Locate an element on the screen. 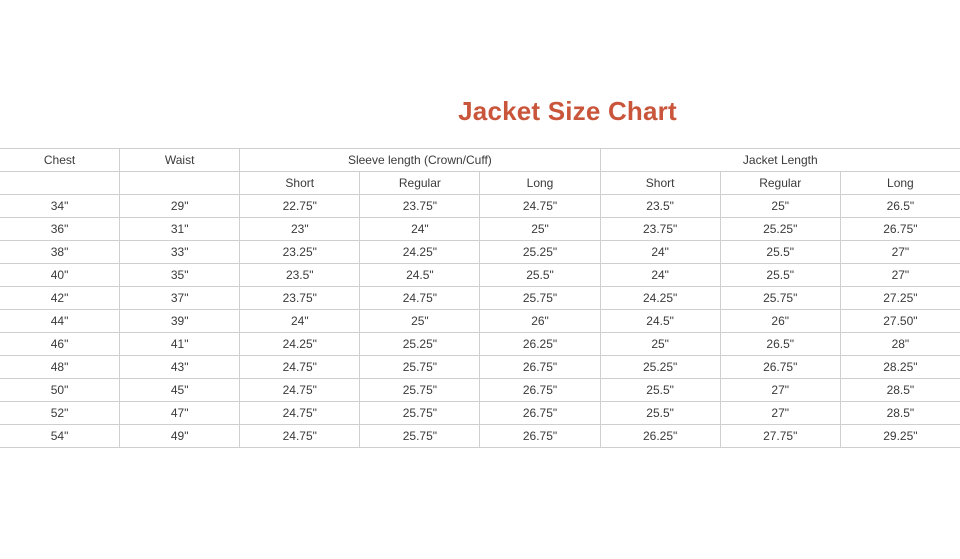 This screenshot has width=960, height=559. table-cell: 23.25" is located at coordinates (300, 252).